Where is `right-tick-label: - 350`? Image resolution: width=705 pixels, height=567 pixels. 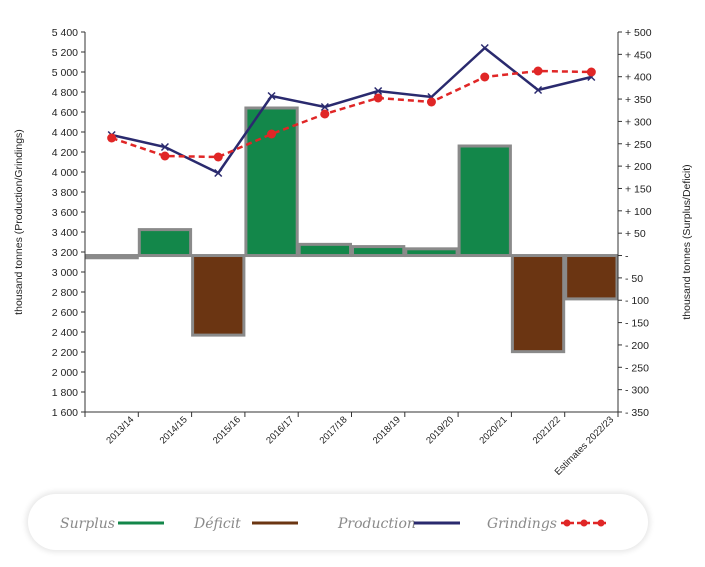
right-tick-label: - 350 is located at coordinates (637, 413).